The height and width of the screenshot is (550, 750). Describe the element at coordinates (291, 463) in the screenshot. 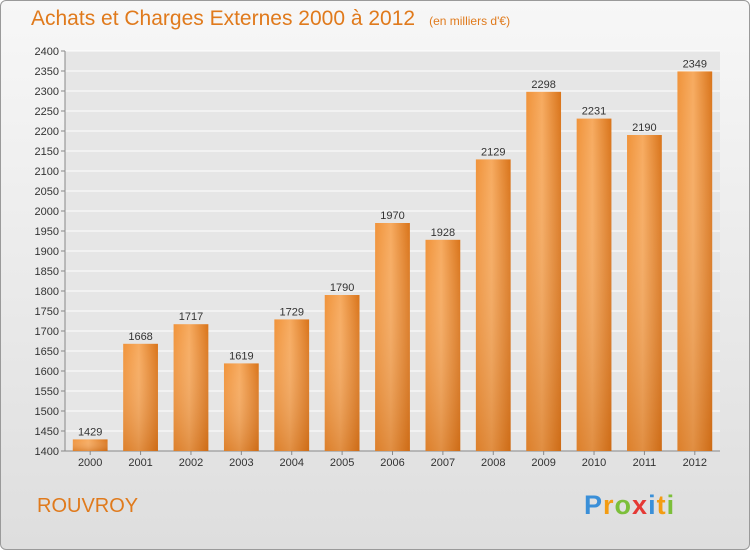

I see `x-tick-label: 2004` at that location.